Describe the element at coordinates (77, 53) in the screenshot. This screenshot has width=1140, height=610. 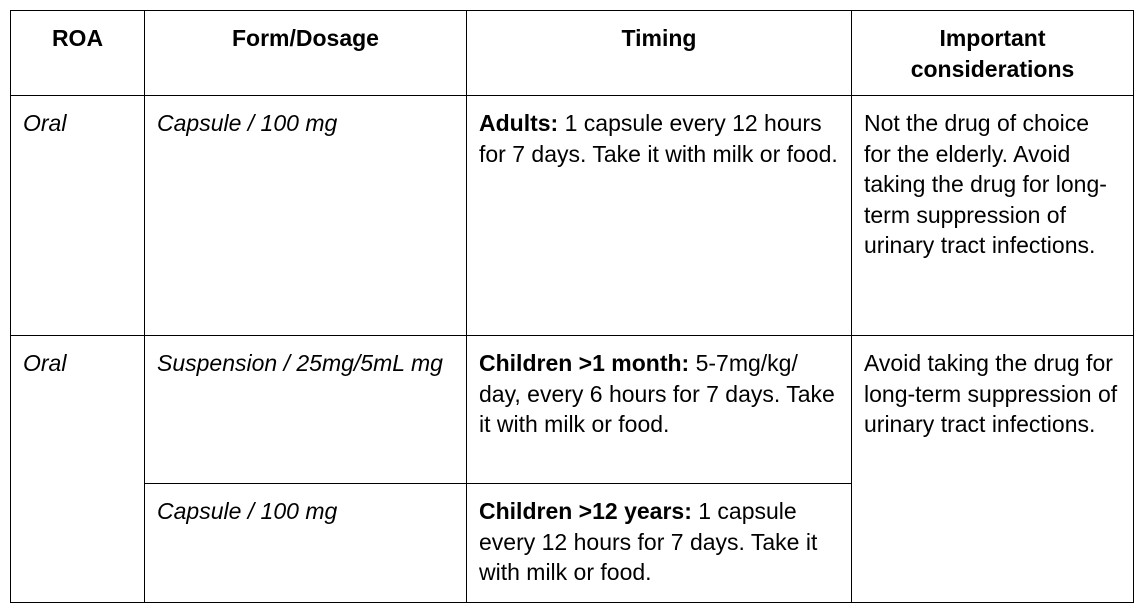
I see `header-roa: ROA` at that location.